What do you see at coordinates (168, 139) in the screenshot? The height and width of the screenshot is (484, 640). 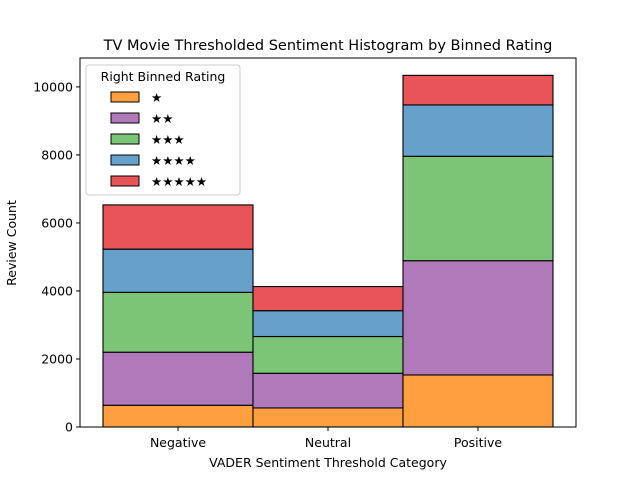 I see `legend-label-3: ★★★` at bounding box center [168, 139].